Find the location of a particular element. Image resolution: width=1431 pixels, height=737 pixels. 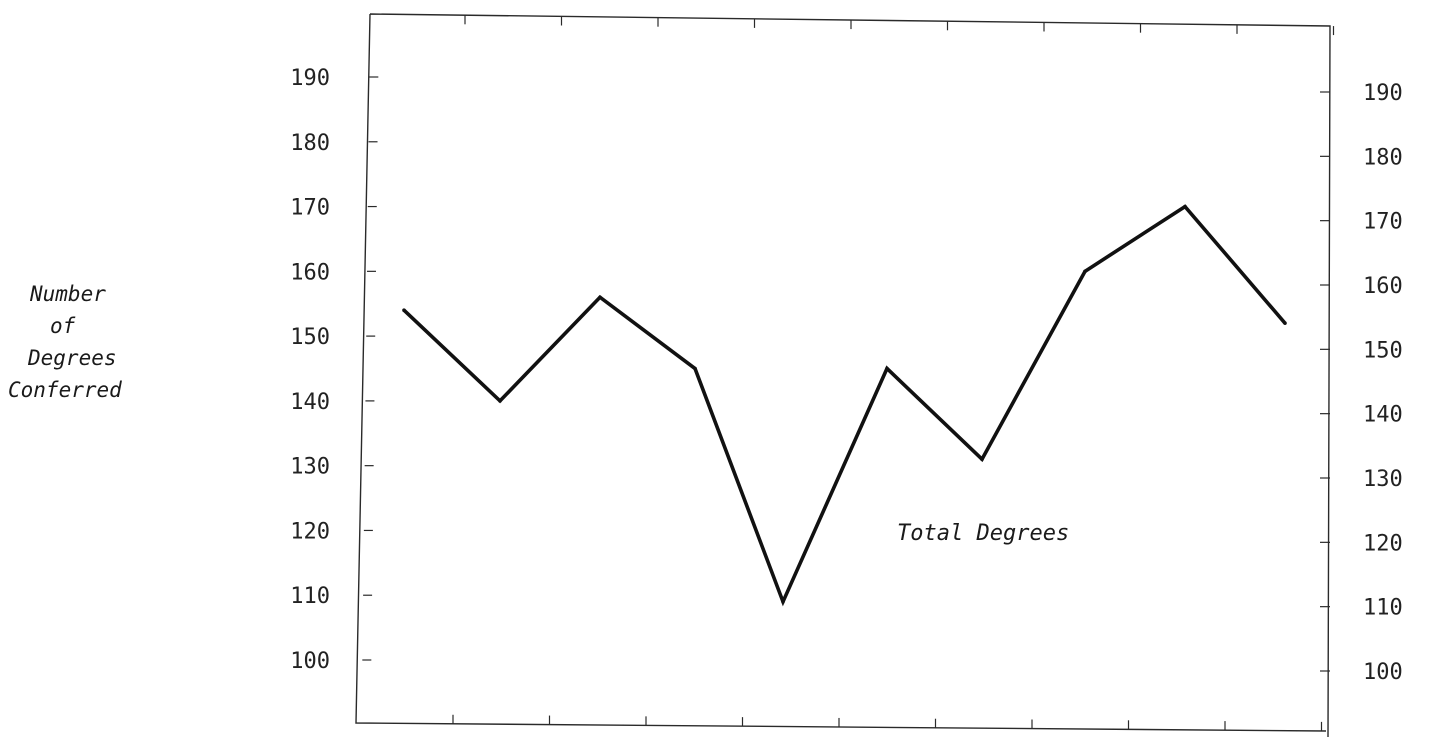

left-y-axis: 190 180 170 160 150 140 130 120 110 100 is located at coordinates (334, 370).